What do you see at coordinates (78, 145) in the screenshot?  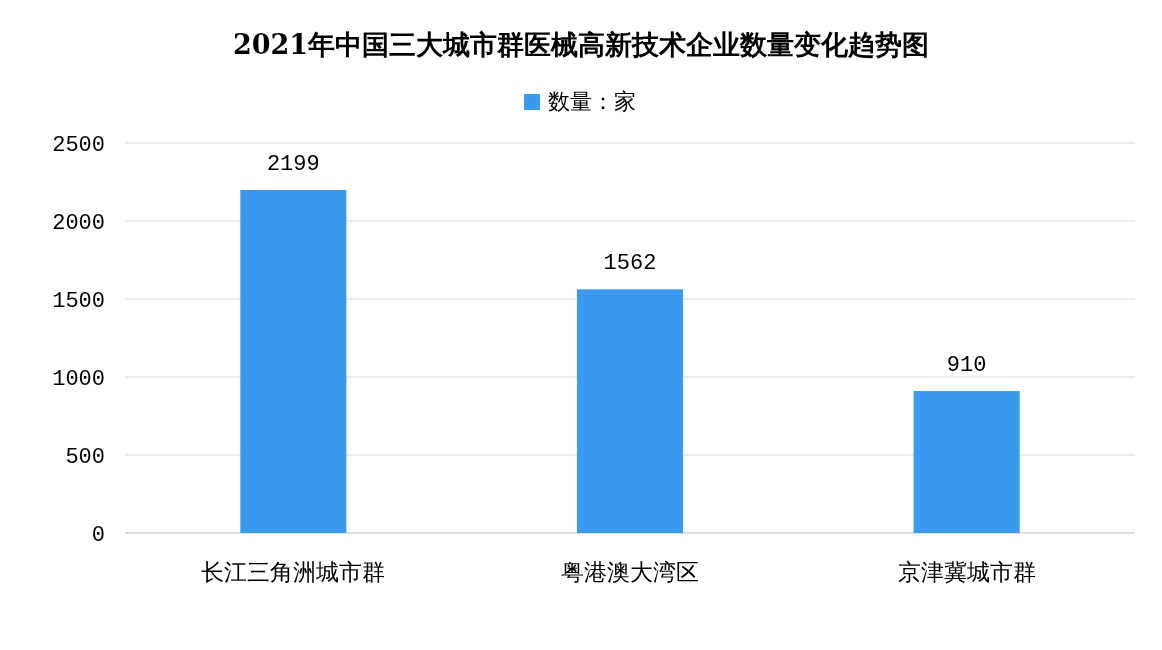 I see `y-tick-label: 2500` at bounding box center [78, 145].